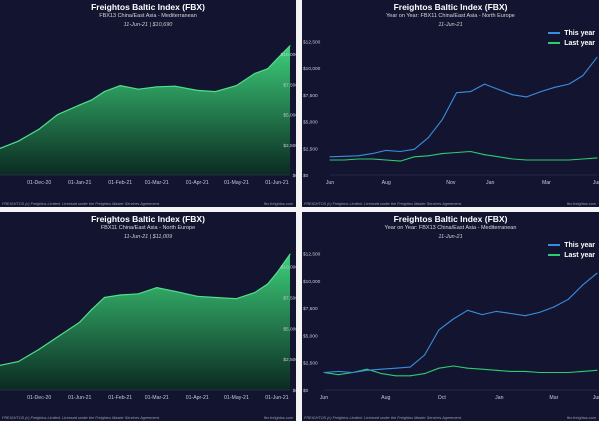 The width and height of the screenshot is (599, 421). I want to click on x-tick-label: 01-Jun-21, so click(276, 398).